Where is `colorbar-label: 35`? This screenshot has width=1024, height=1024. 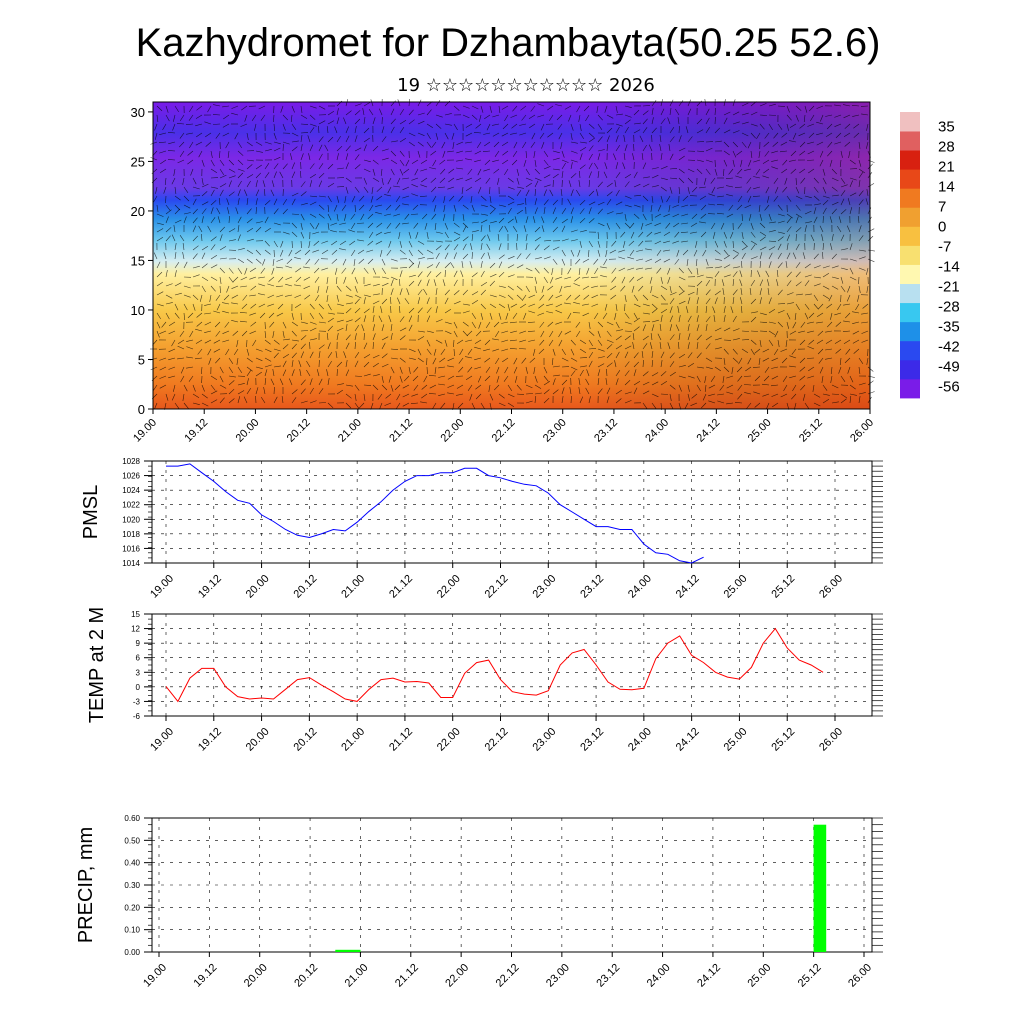
colorbar-label: 35 is located at coordinates (946, 126).